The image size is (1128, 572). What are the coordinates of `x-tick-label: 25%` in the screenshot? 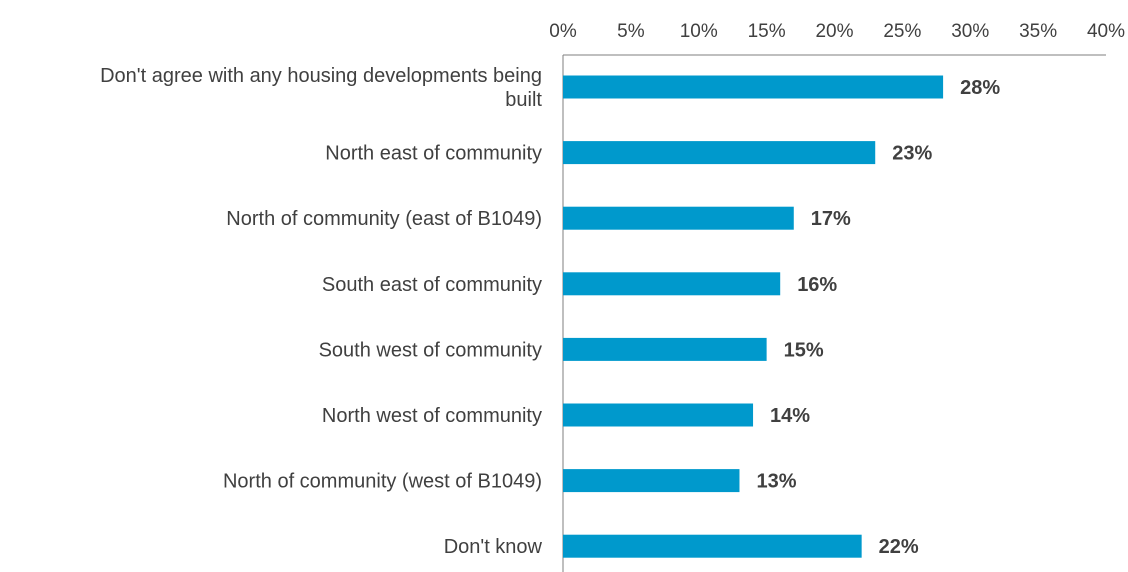 It's located at (902, 31).